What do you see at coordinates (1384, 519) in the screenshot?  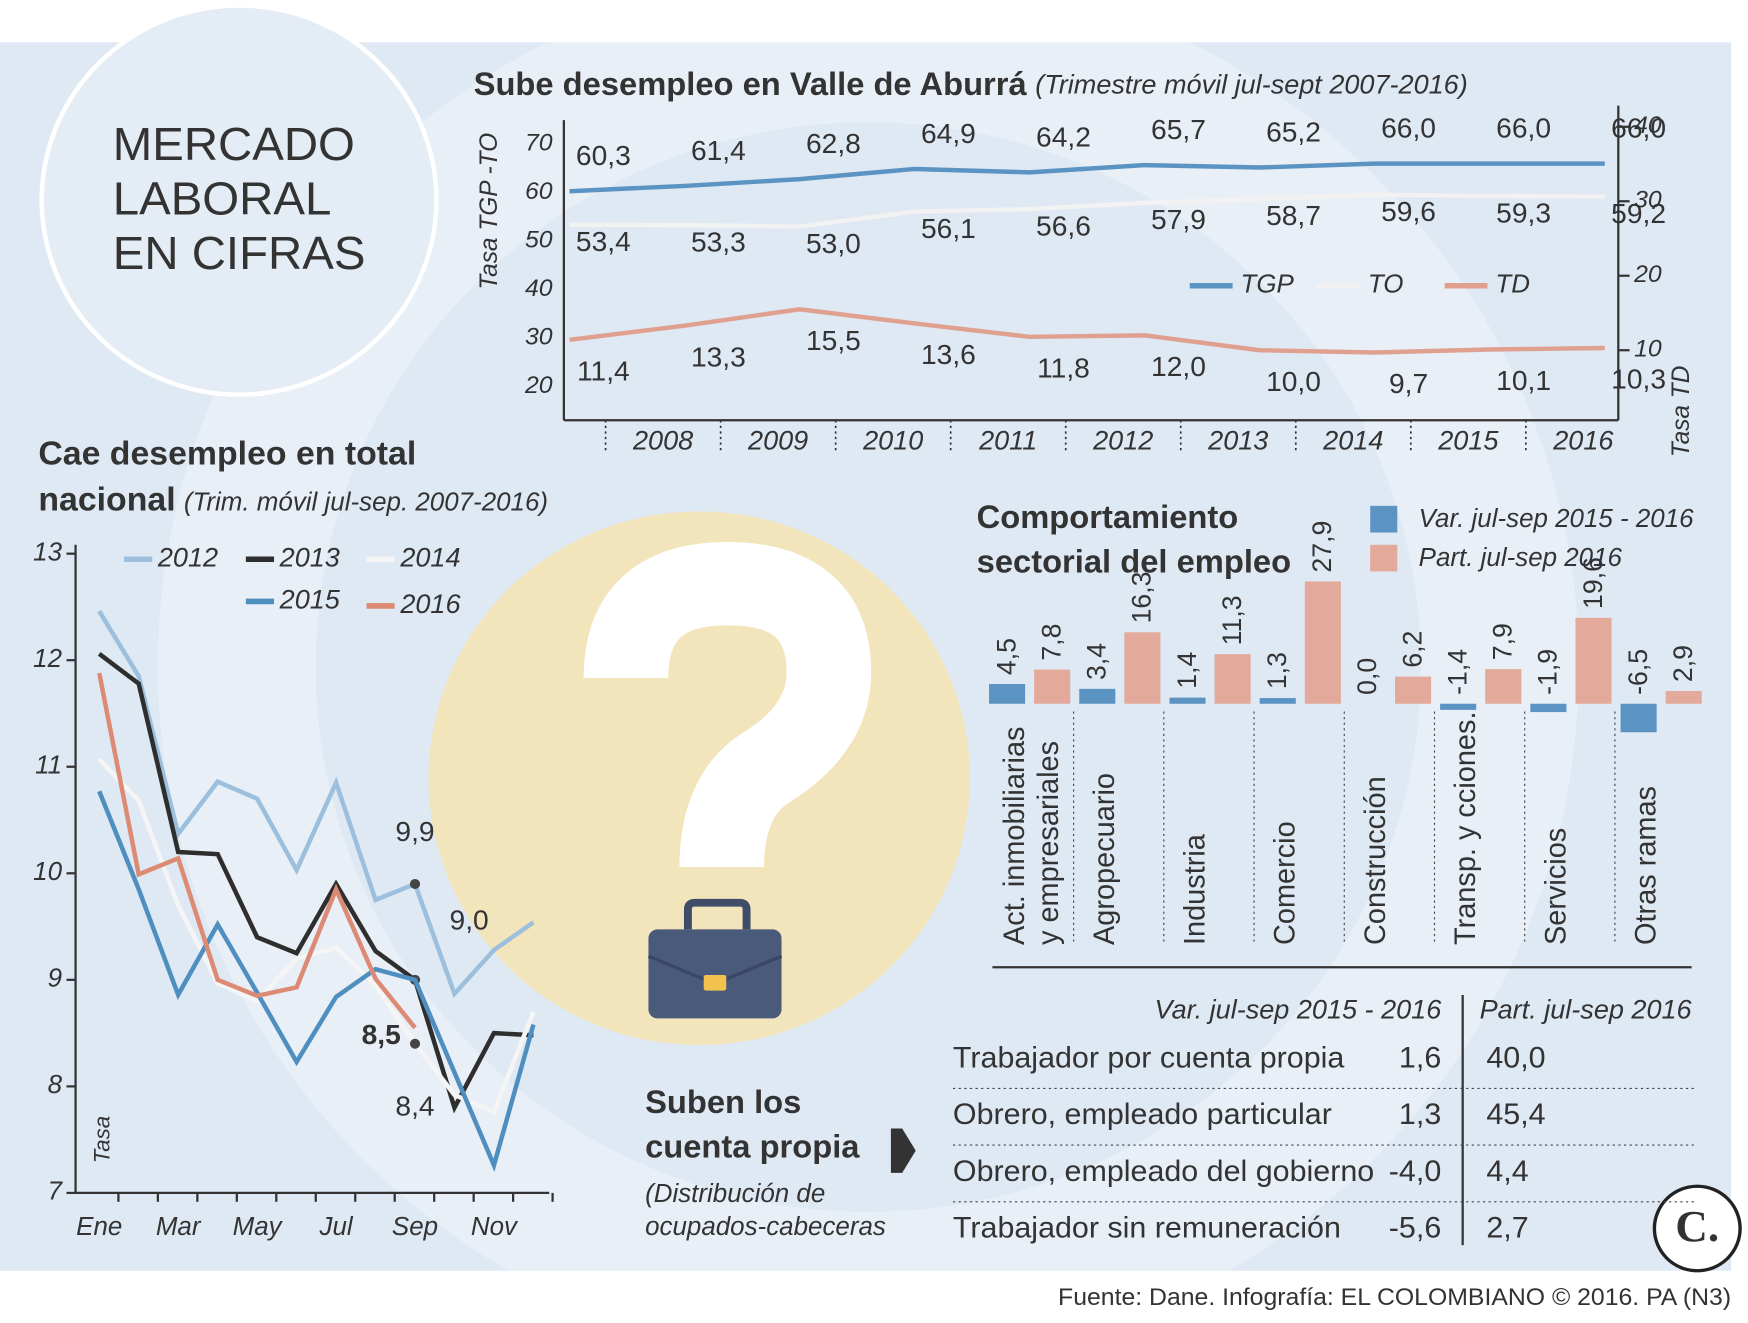 I see `legend-swatch` at bounding box center [1384, 519].